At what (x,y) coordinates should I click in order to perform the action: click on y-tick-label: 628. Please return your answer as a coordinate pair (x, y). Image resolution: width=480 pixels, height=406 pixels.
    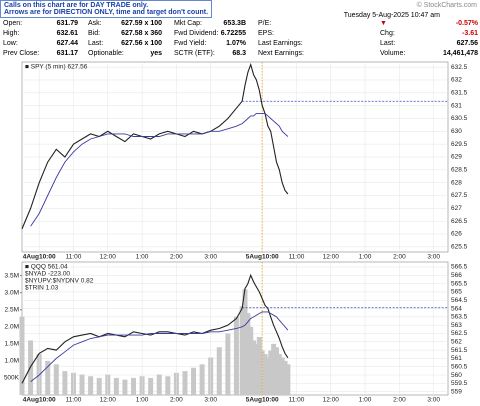
    Looking at the image, I should click on (456, 182).